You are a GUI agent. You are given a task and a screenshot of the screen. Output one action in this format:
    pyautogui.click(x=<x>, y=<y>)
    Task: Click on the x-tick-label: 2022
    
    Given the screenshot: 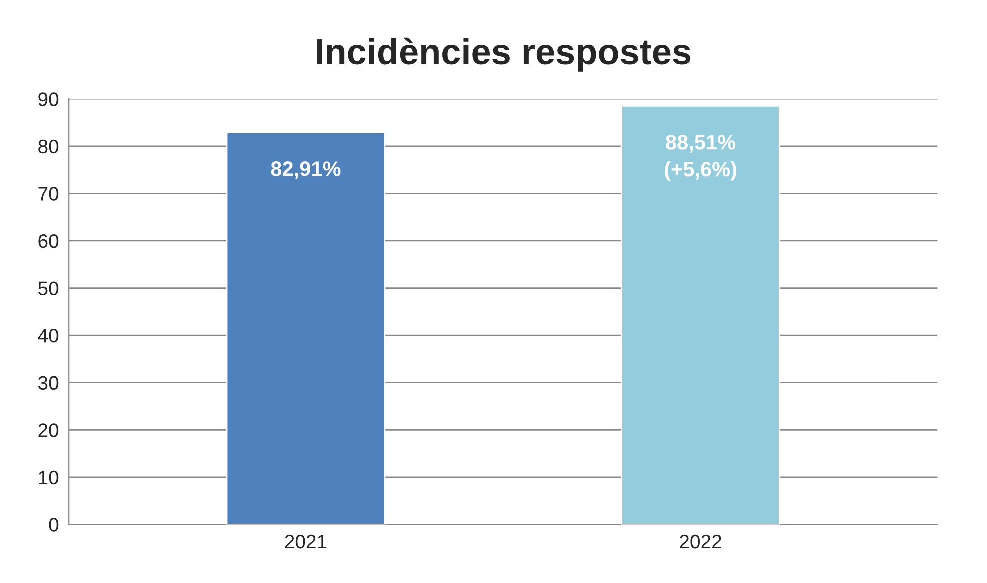 What is the action you would take?
    pyautogui.click(x=701, y=541)
    